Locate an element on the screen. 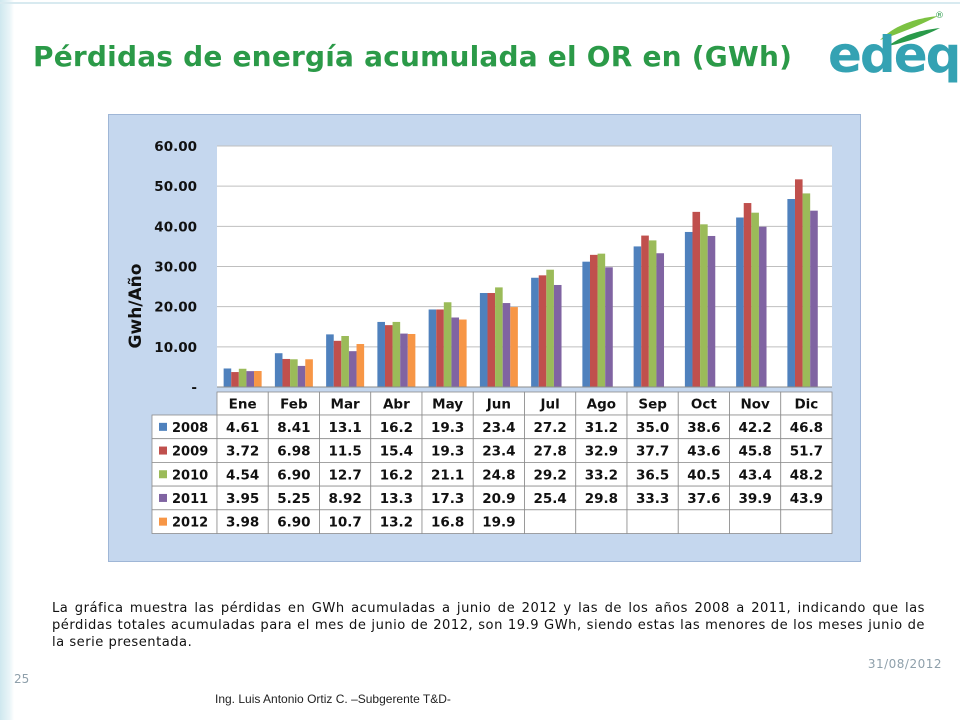 The width and height of the screenshot is (960, 720). data-label: 17.3 is located at coordinates (447, 499).